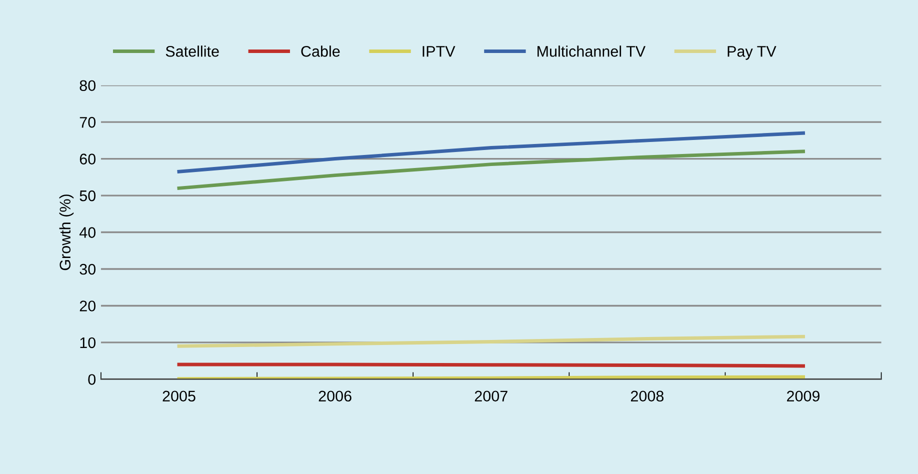  What do you see at coordinates (88, 269) in the screenshot?
I see `y-tick-label: 30` at bounding box center [88, 269].